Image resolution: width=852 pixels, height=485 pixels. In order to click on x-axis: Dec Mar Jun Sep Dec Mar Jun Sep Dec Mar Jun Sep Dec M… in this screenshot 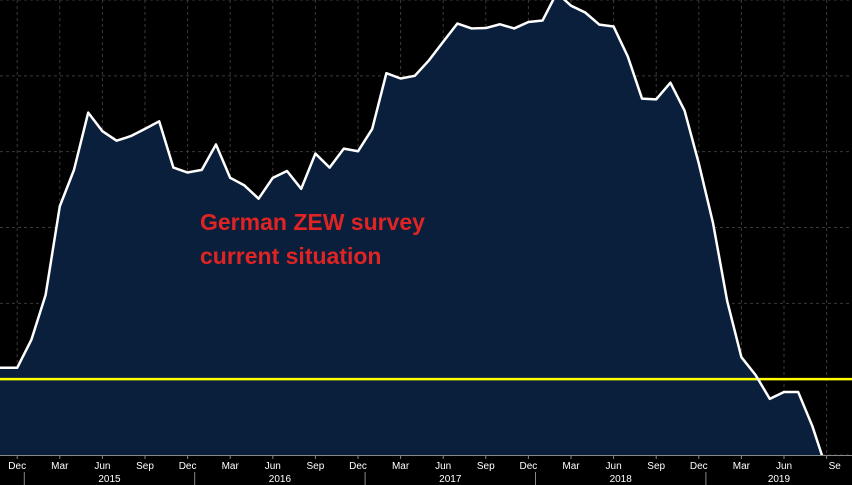, I will do `click(426, 470)`.